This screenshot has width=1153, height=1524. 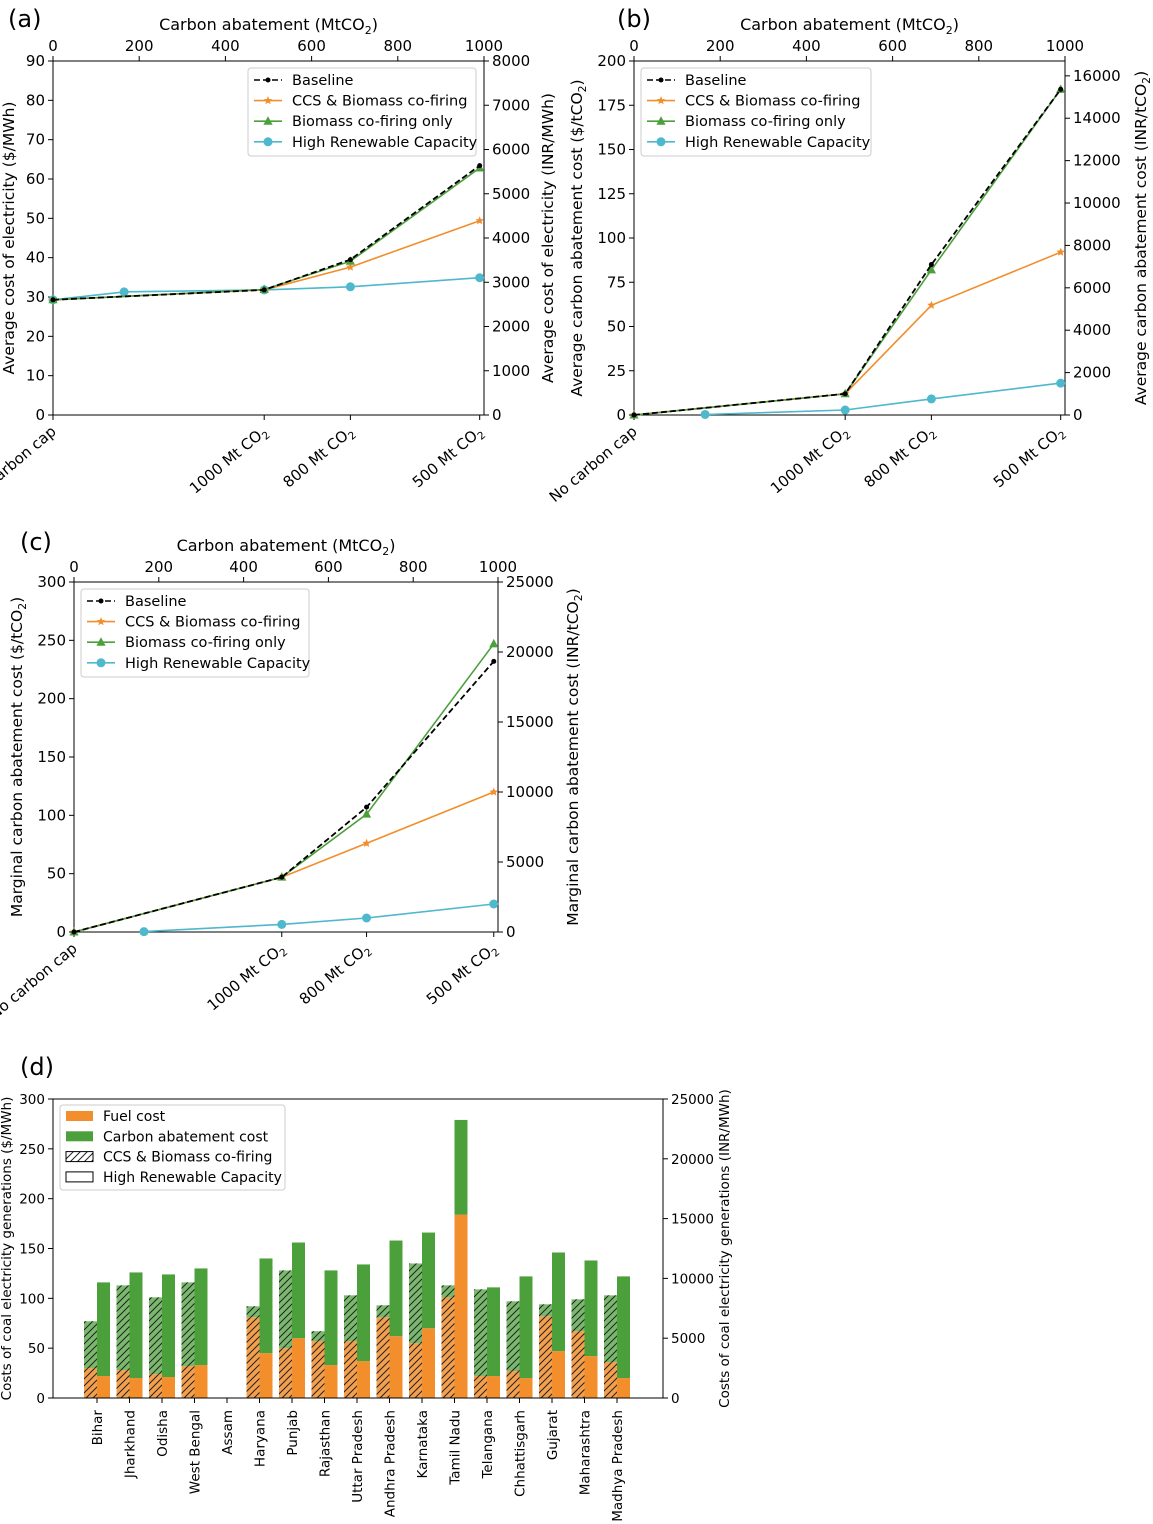 What do you see at coordinates (35, 140) in the screenshot?
I see `left-tick-label: 70` at bounding box center [35, 140].